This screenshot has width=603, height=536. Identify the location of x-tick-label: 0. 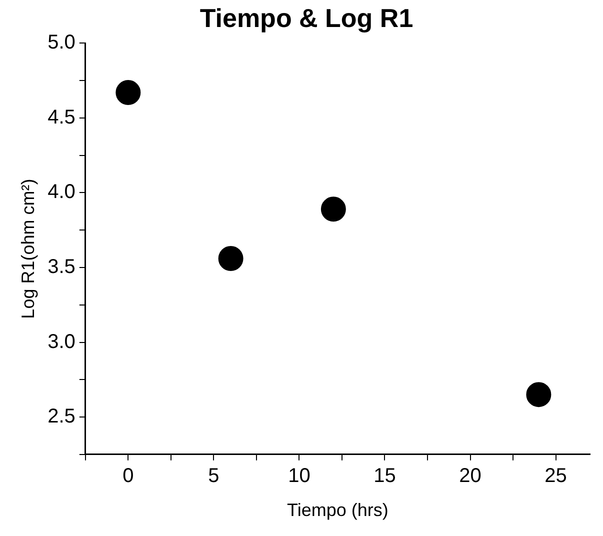
(128, 475).